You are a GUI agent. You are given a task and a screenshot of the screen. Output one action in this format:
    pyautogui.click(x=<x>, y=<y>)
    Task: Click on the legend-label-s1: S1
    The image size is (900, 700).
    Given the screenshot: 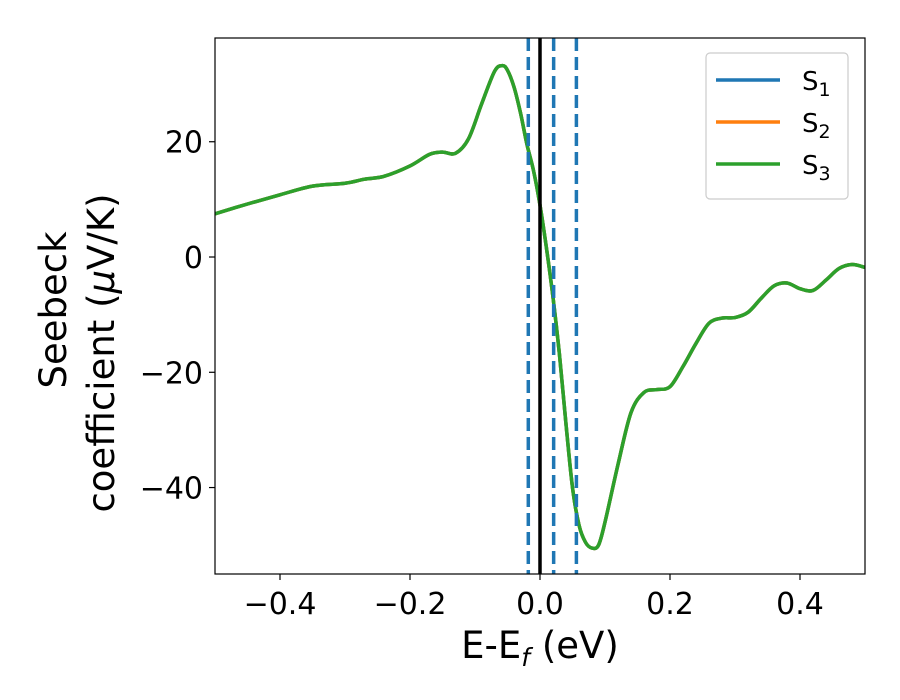 What is the action you would take?
    pyautogui.click(x=816, y=84)
    